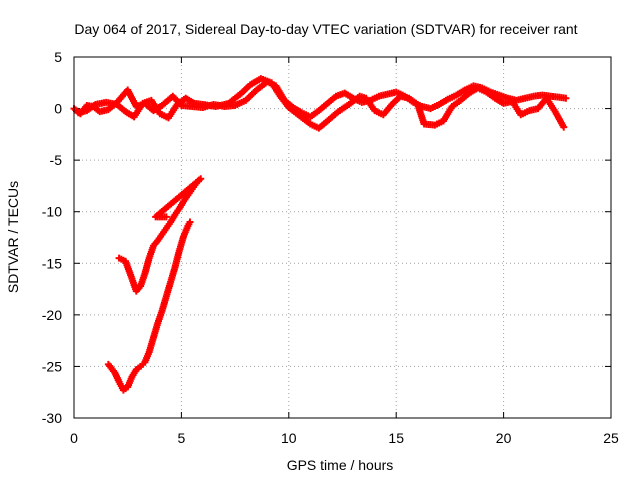 This screenshot has height=480, width=640. What do you see at coordinates (160, 235) in the screenshot?
I see `series-track-c` at bounding box center [160, 235].